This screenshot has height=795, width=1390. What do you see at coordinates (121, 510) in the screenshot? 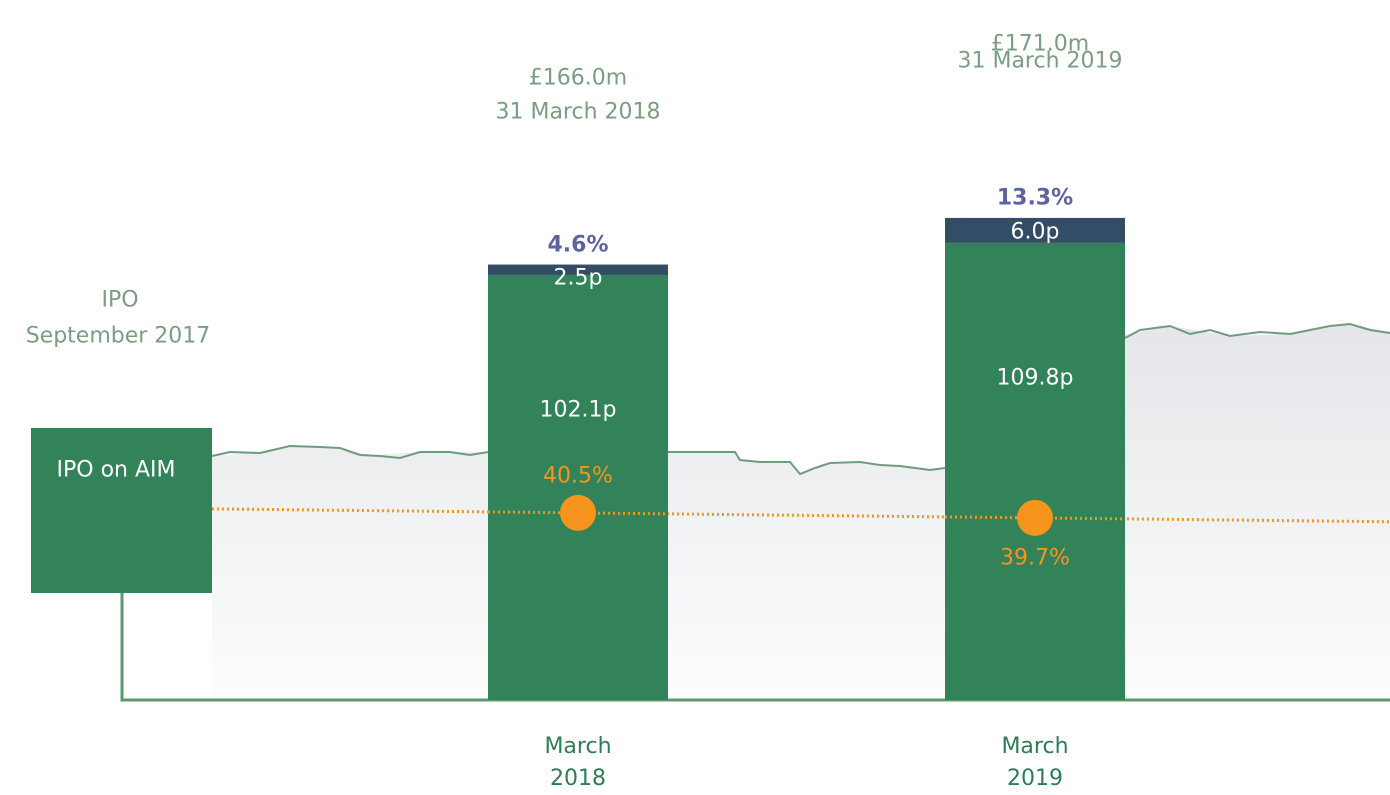
I see `ipo-box` at bounding box center [121, 510].